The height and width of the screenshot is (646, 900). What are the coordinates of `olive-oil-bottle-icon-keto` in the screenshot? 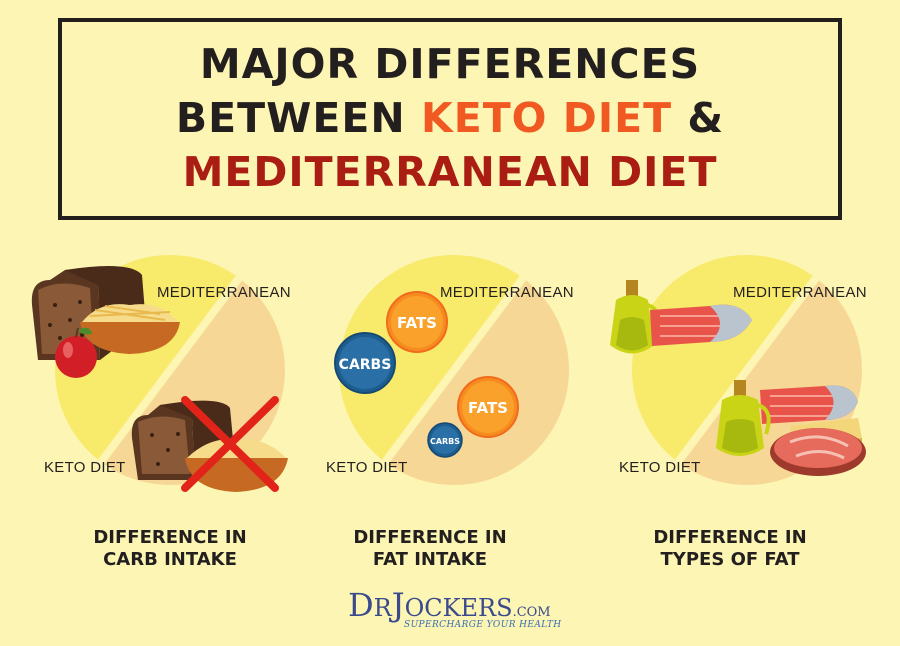 It's located at (743, 418).